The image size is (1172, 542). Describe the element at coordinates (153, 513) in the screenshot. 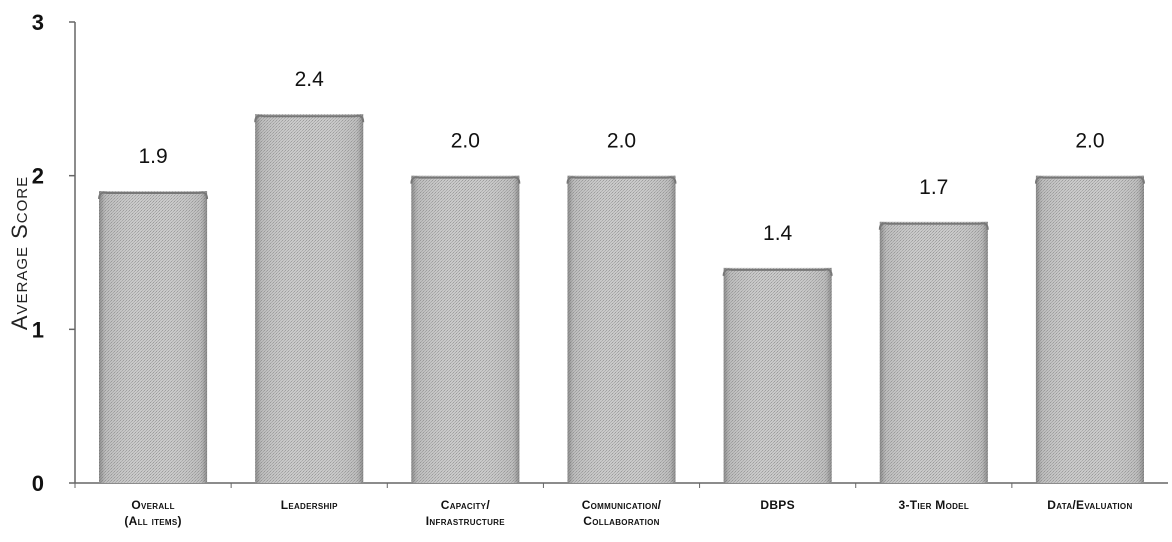

I see `x-tick-label: Overall (All items)` at that location.